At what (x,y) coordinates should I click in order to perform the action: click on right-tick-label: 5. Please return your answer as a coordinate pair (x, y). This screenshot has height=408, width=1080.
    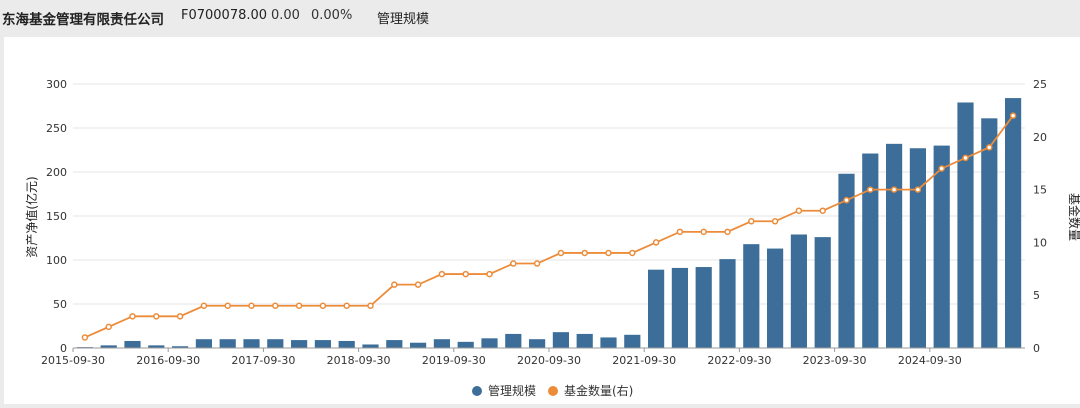
    Looking at the image, I should click on (1036, 295).